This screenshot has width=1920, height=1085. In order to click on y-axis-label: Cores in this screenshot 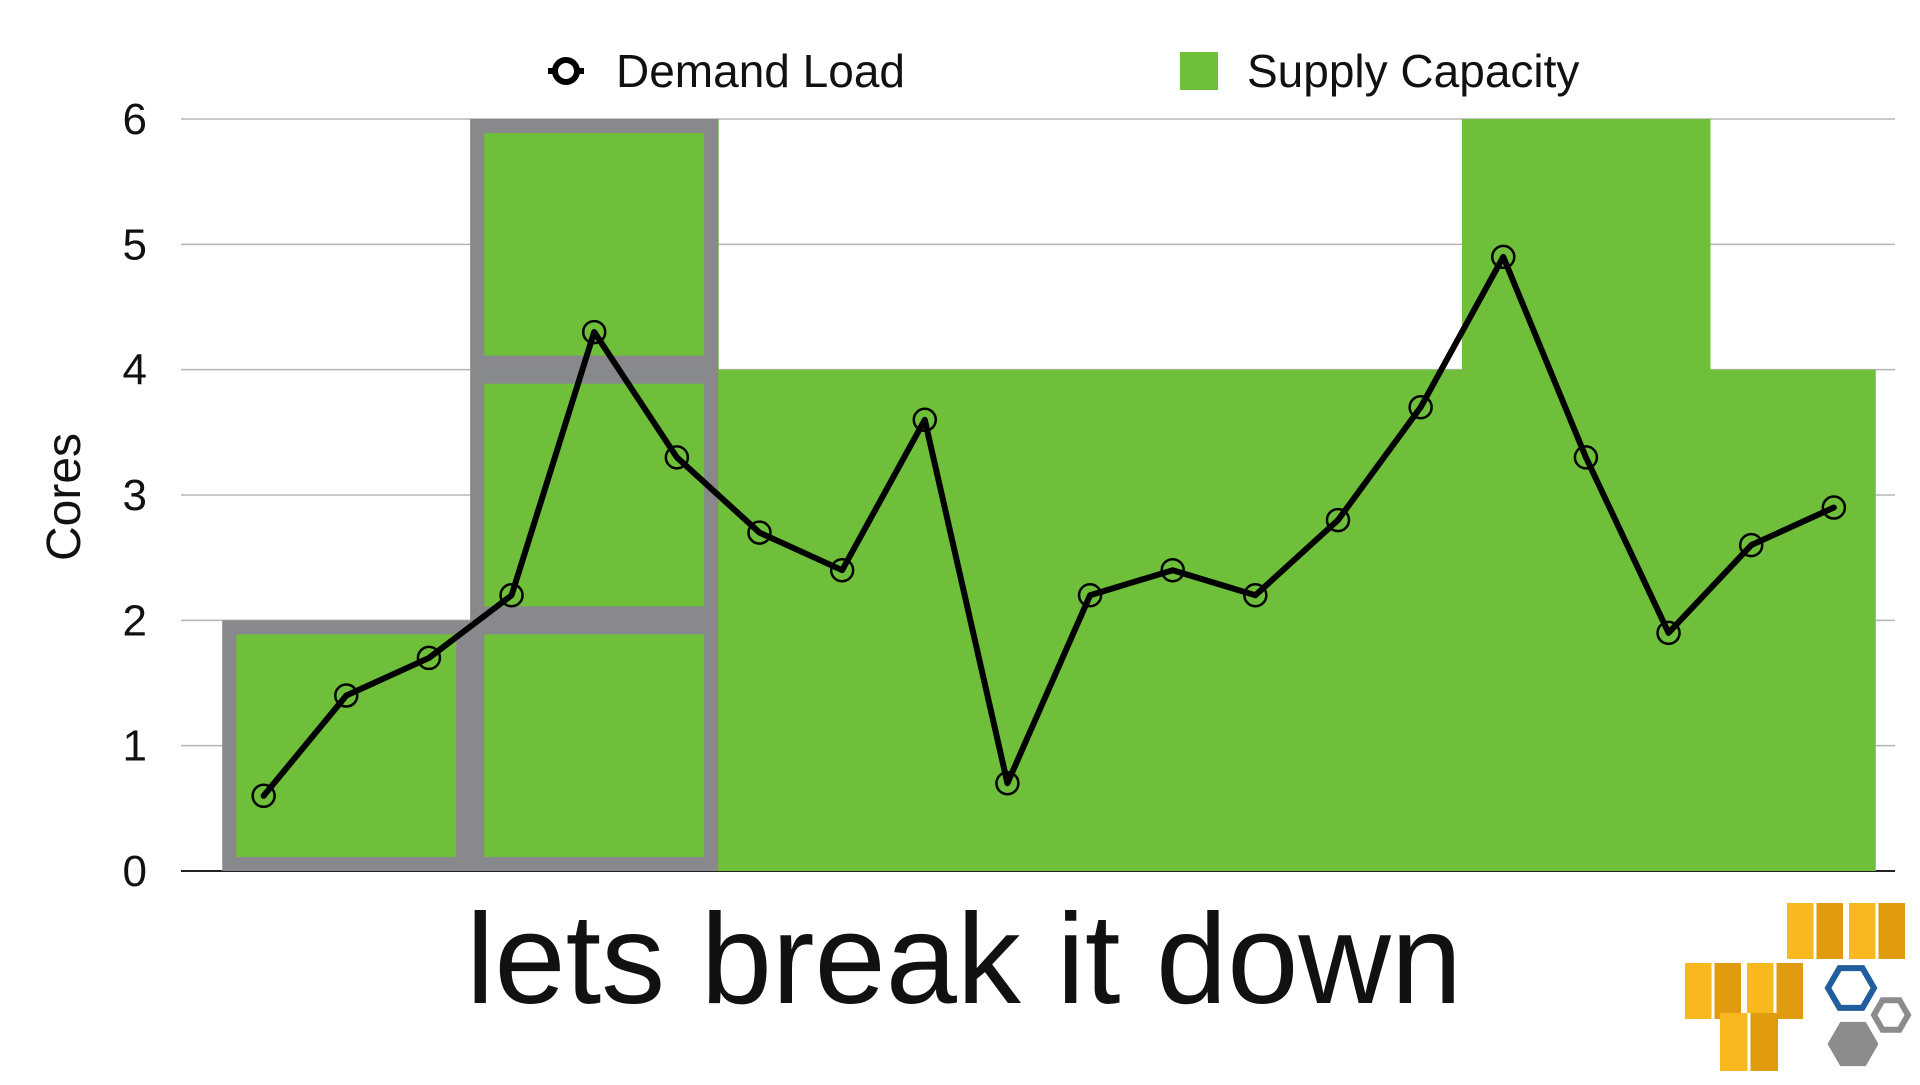, I will do `click(64, 497)`.